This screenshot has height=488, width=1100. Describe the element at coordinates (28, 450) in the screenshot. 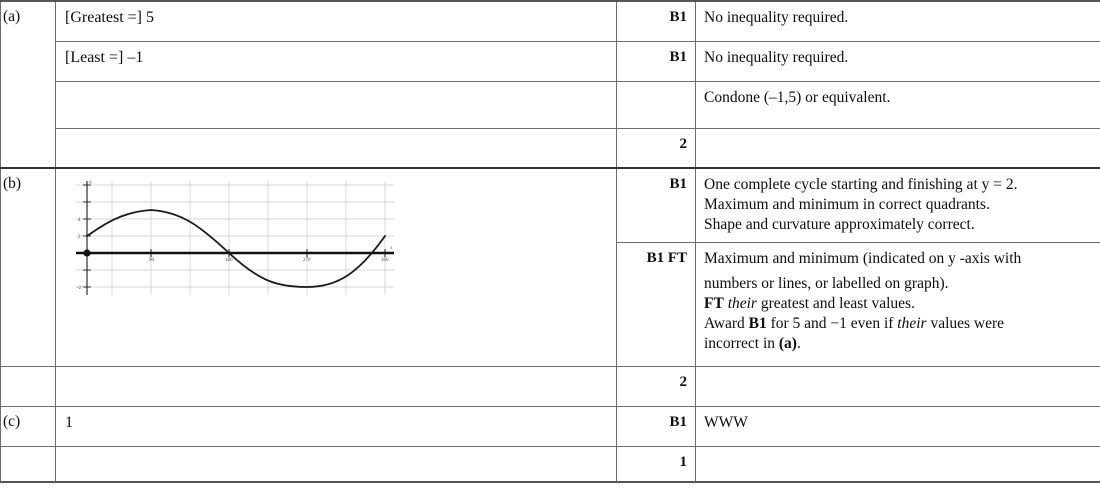

I see `part-label-c-total` at that location.